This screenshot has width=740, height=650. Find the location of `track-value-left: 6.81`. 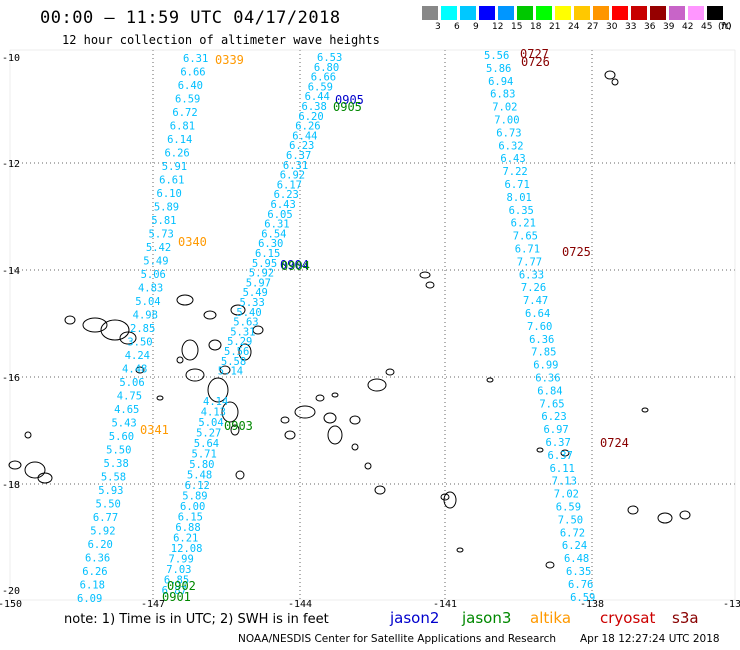

track-value-left: 6.81 is located at coordinates (182, 127).